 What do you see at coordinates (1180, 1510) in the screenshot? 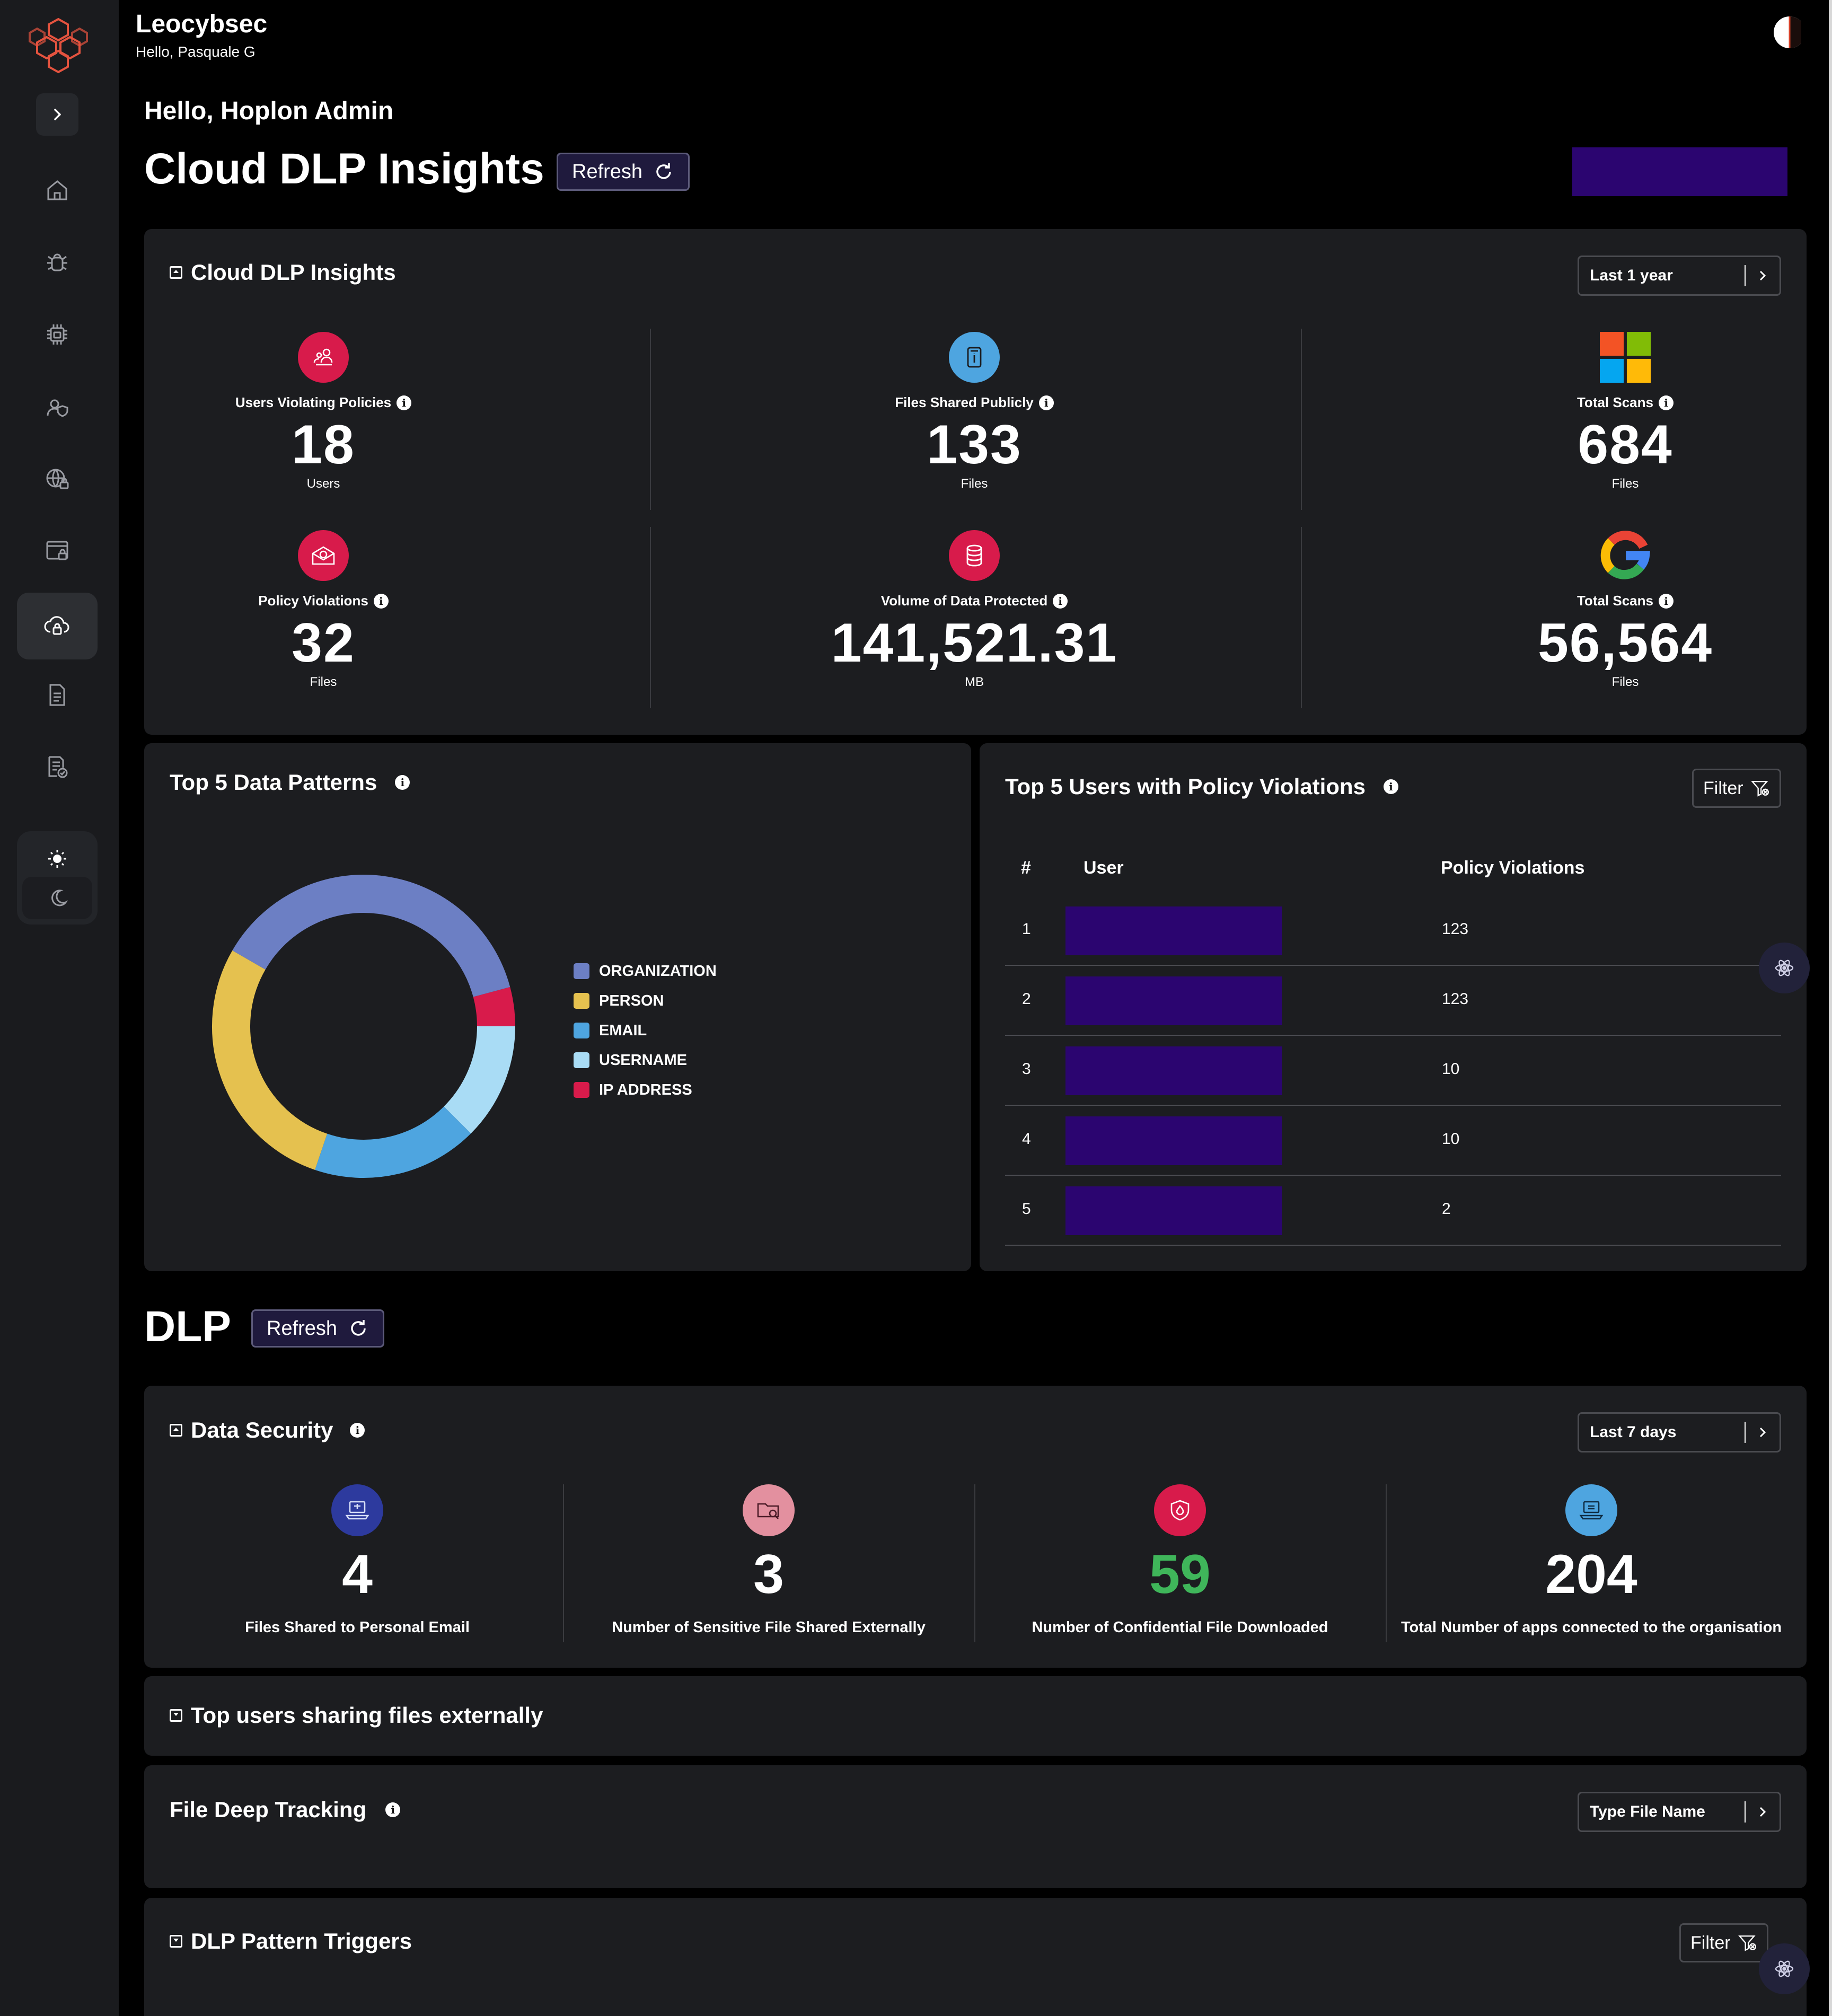
I see `shield-fire-icon` at bounding box center [1180, 1510].